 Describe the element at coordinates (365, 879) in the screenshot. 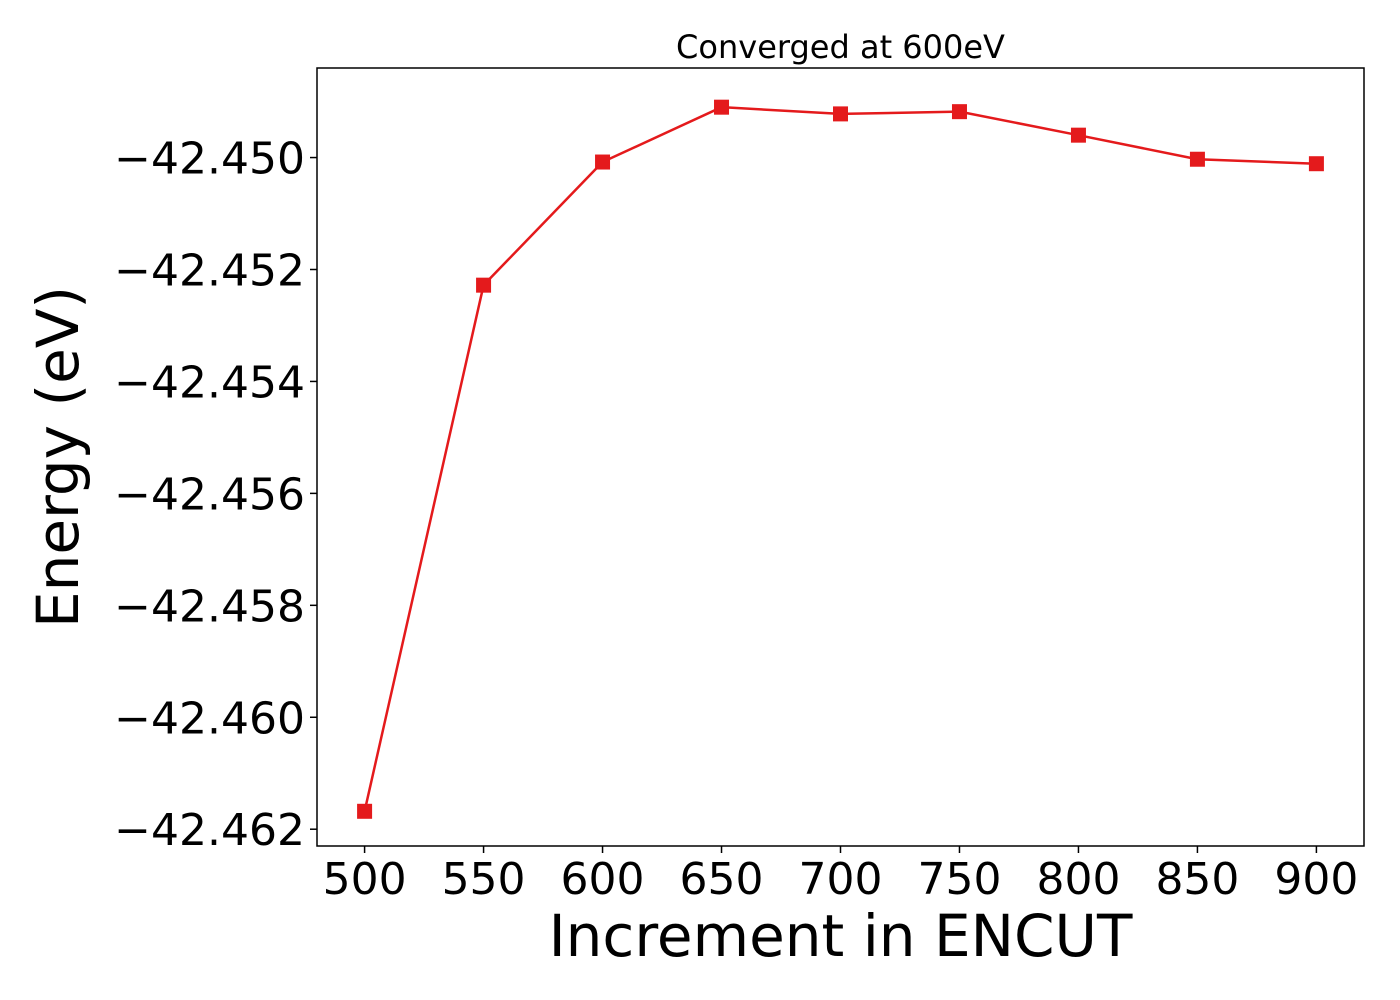

I see `x-tick-label: 500` at that location.